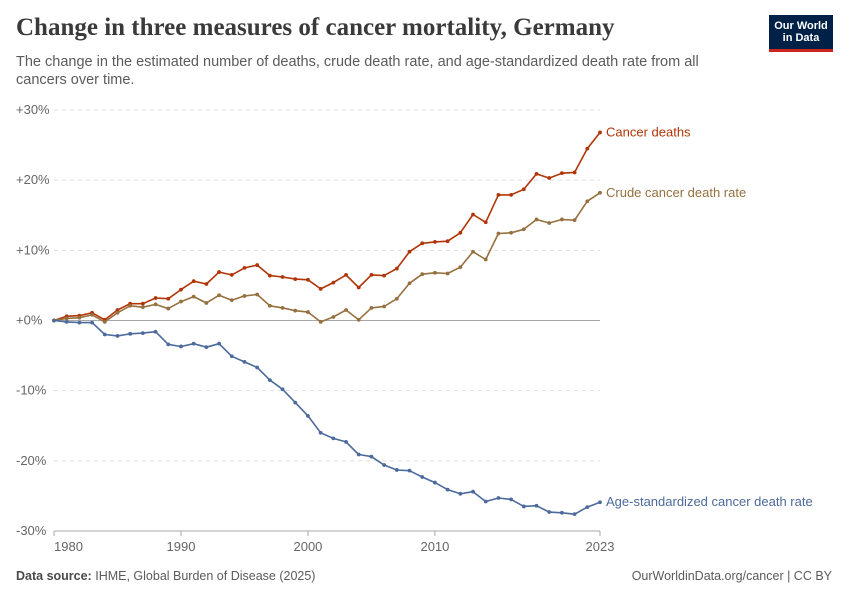  I want to click on owid-logo: Our World in Data, so click(801, 33).